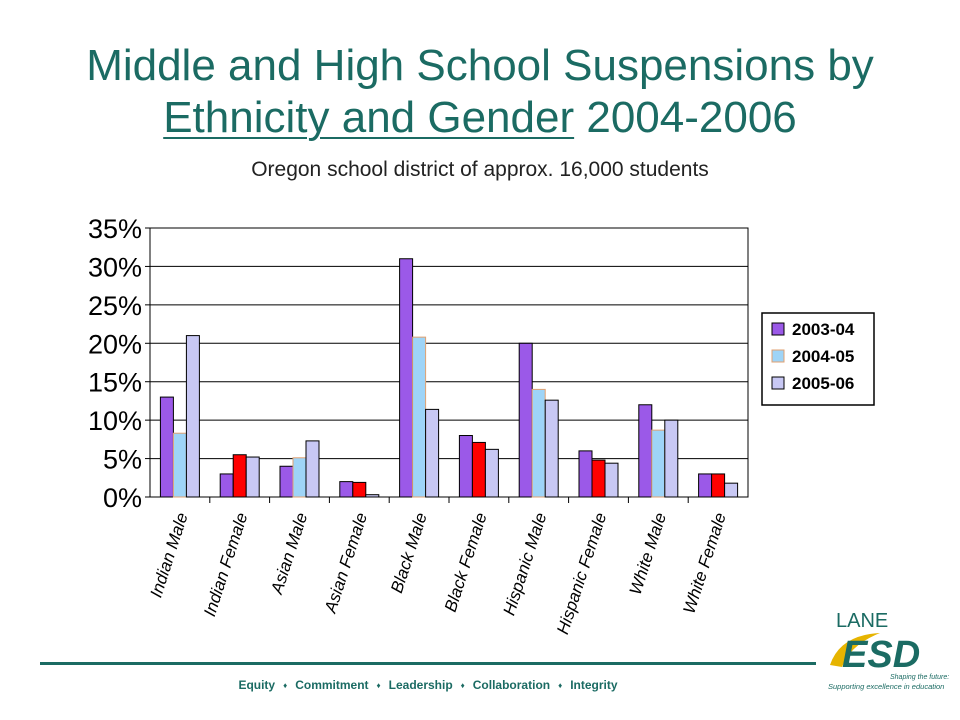 Image resolution: width=960 pixels, height=720 pixels. Describe the element at coordinates (594, 685) in the screenshot. I see `footer-value: Integrity` at that location.